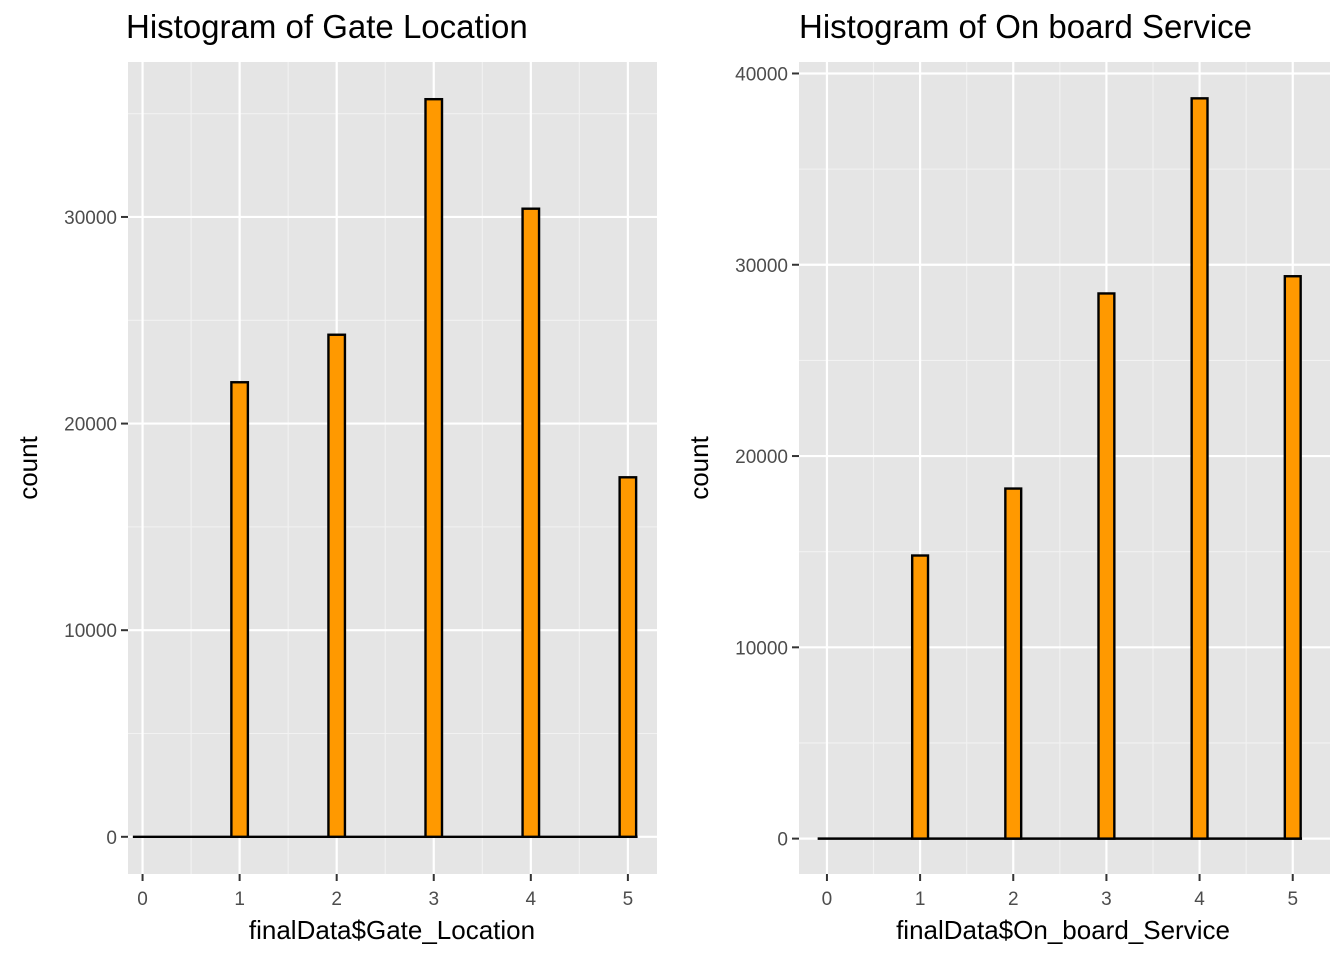 The height and width of the screenshot is (960, 1344). What do you see at coordinates (761, 74) in the screenshot?
I see `y-tick-label: 40000` at bounding box center [761, 74].